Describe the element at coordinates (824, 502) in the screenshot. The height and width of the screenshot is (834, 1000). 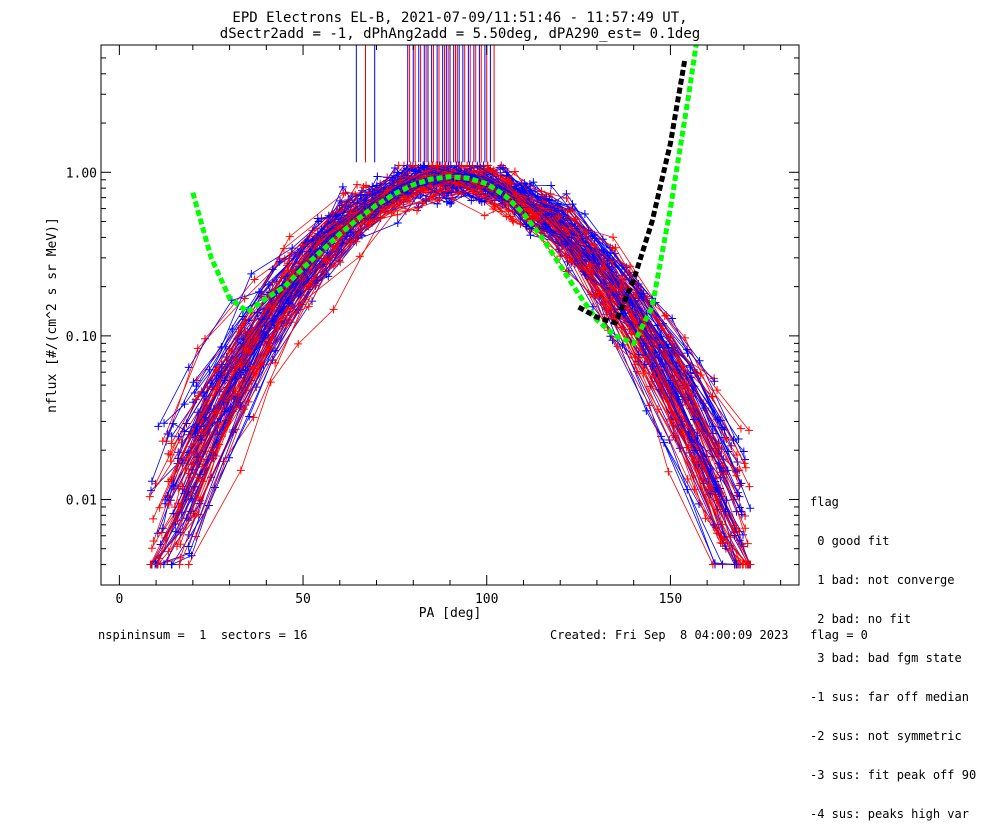
I see `flag-legend-header: flag` at that location.